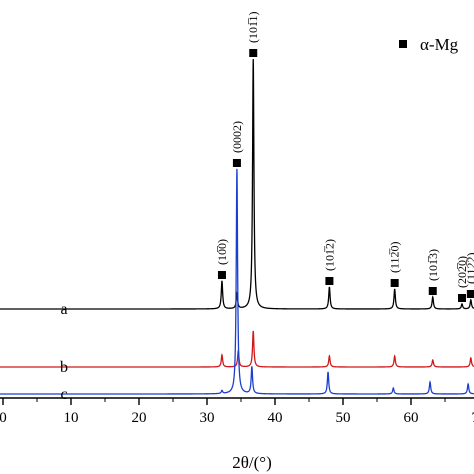  I want to click on trace-c-label: c, so click(63, 394).